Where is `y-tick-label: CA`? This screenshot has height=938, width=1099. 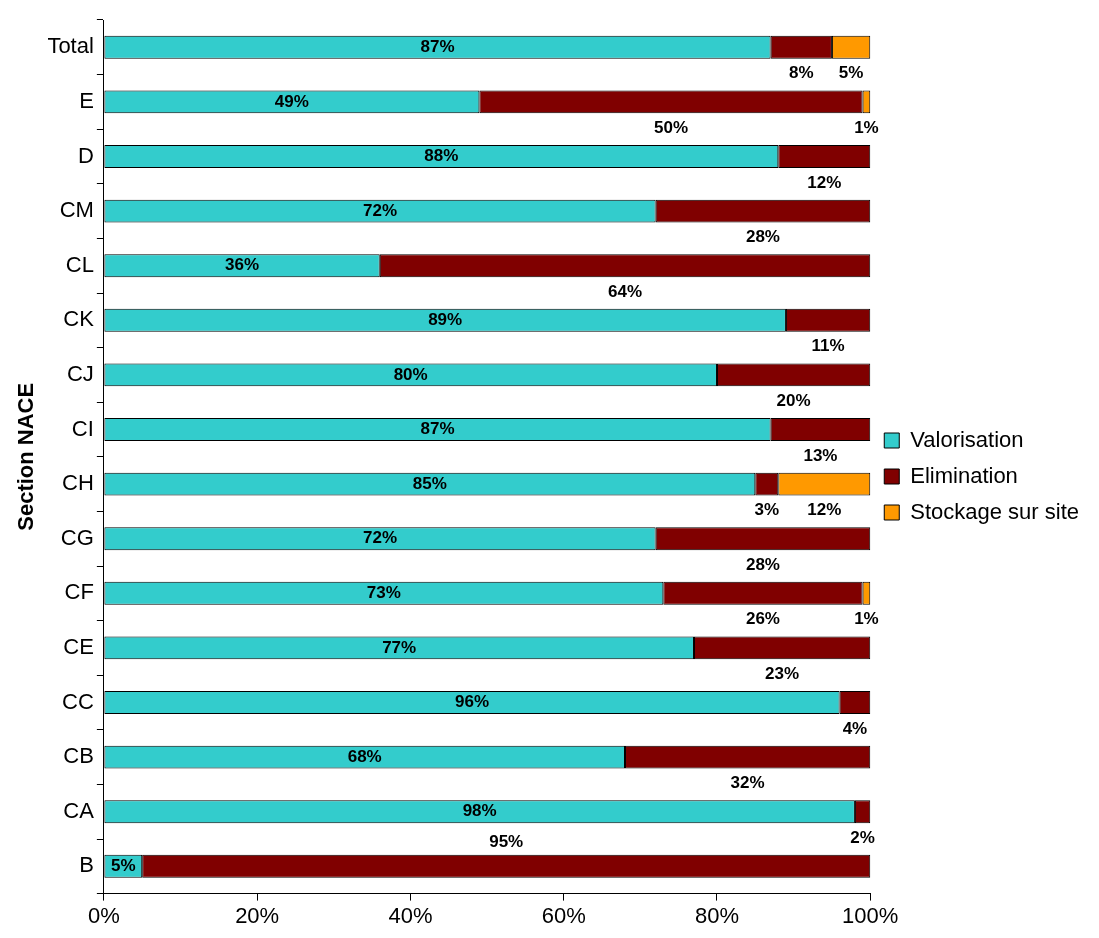
y-tick-label: CA is located at coordinates (79, 810).